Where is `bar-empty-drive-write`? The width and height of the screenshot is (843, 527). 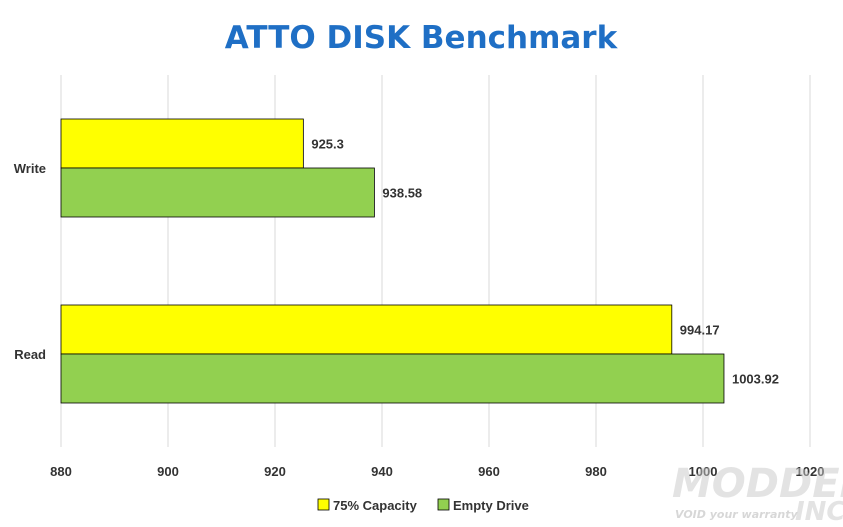
bar-empty-drive-write is located at coordinates (217, 192).